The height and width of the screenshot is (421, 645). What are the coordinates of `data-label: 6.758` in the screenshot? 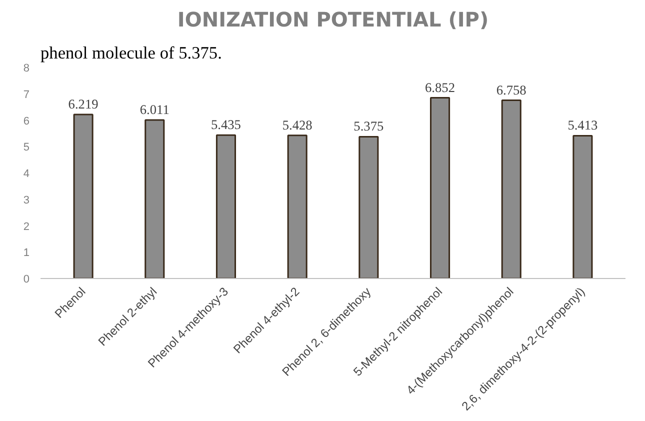 It's located at (511, 90).